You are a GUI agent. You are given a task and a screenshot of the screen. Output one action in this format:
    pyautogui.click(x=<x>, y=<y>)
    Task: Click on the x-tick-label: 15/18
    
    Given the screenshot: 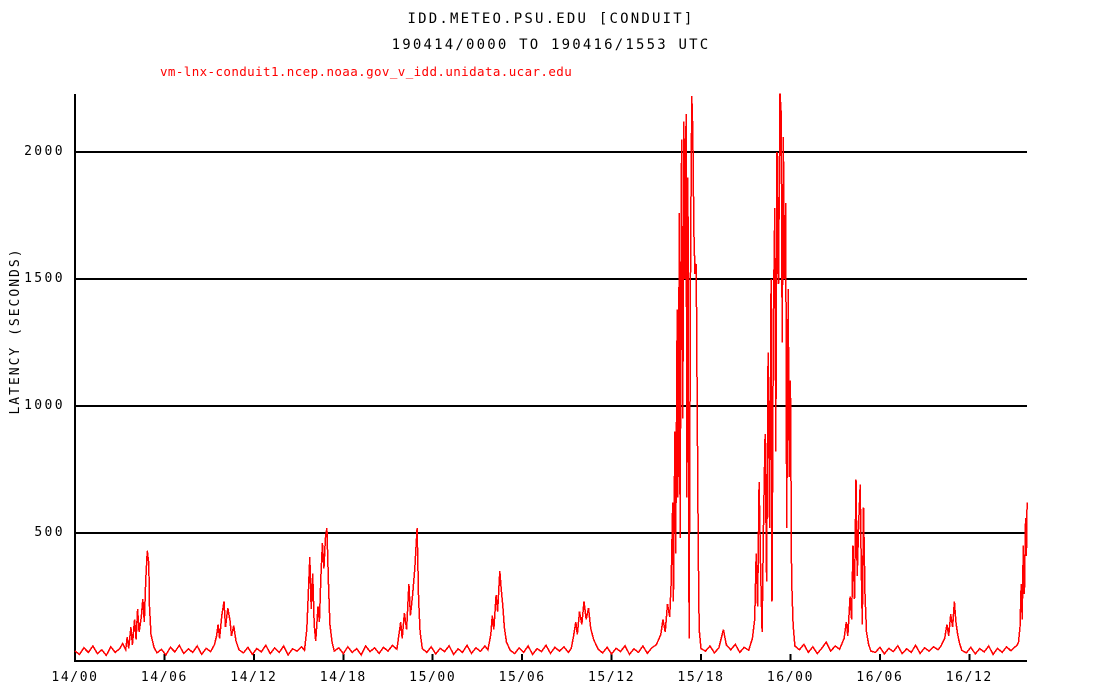 What is the action you would take?
    pyautogui.click(x=701, y=677)
    